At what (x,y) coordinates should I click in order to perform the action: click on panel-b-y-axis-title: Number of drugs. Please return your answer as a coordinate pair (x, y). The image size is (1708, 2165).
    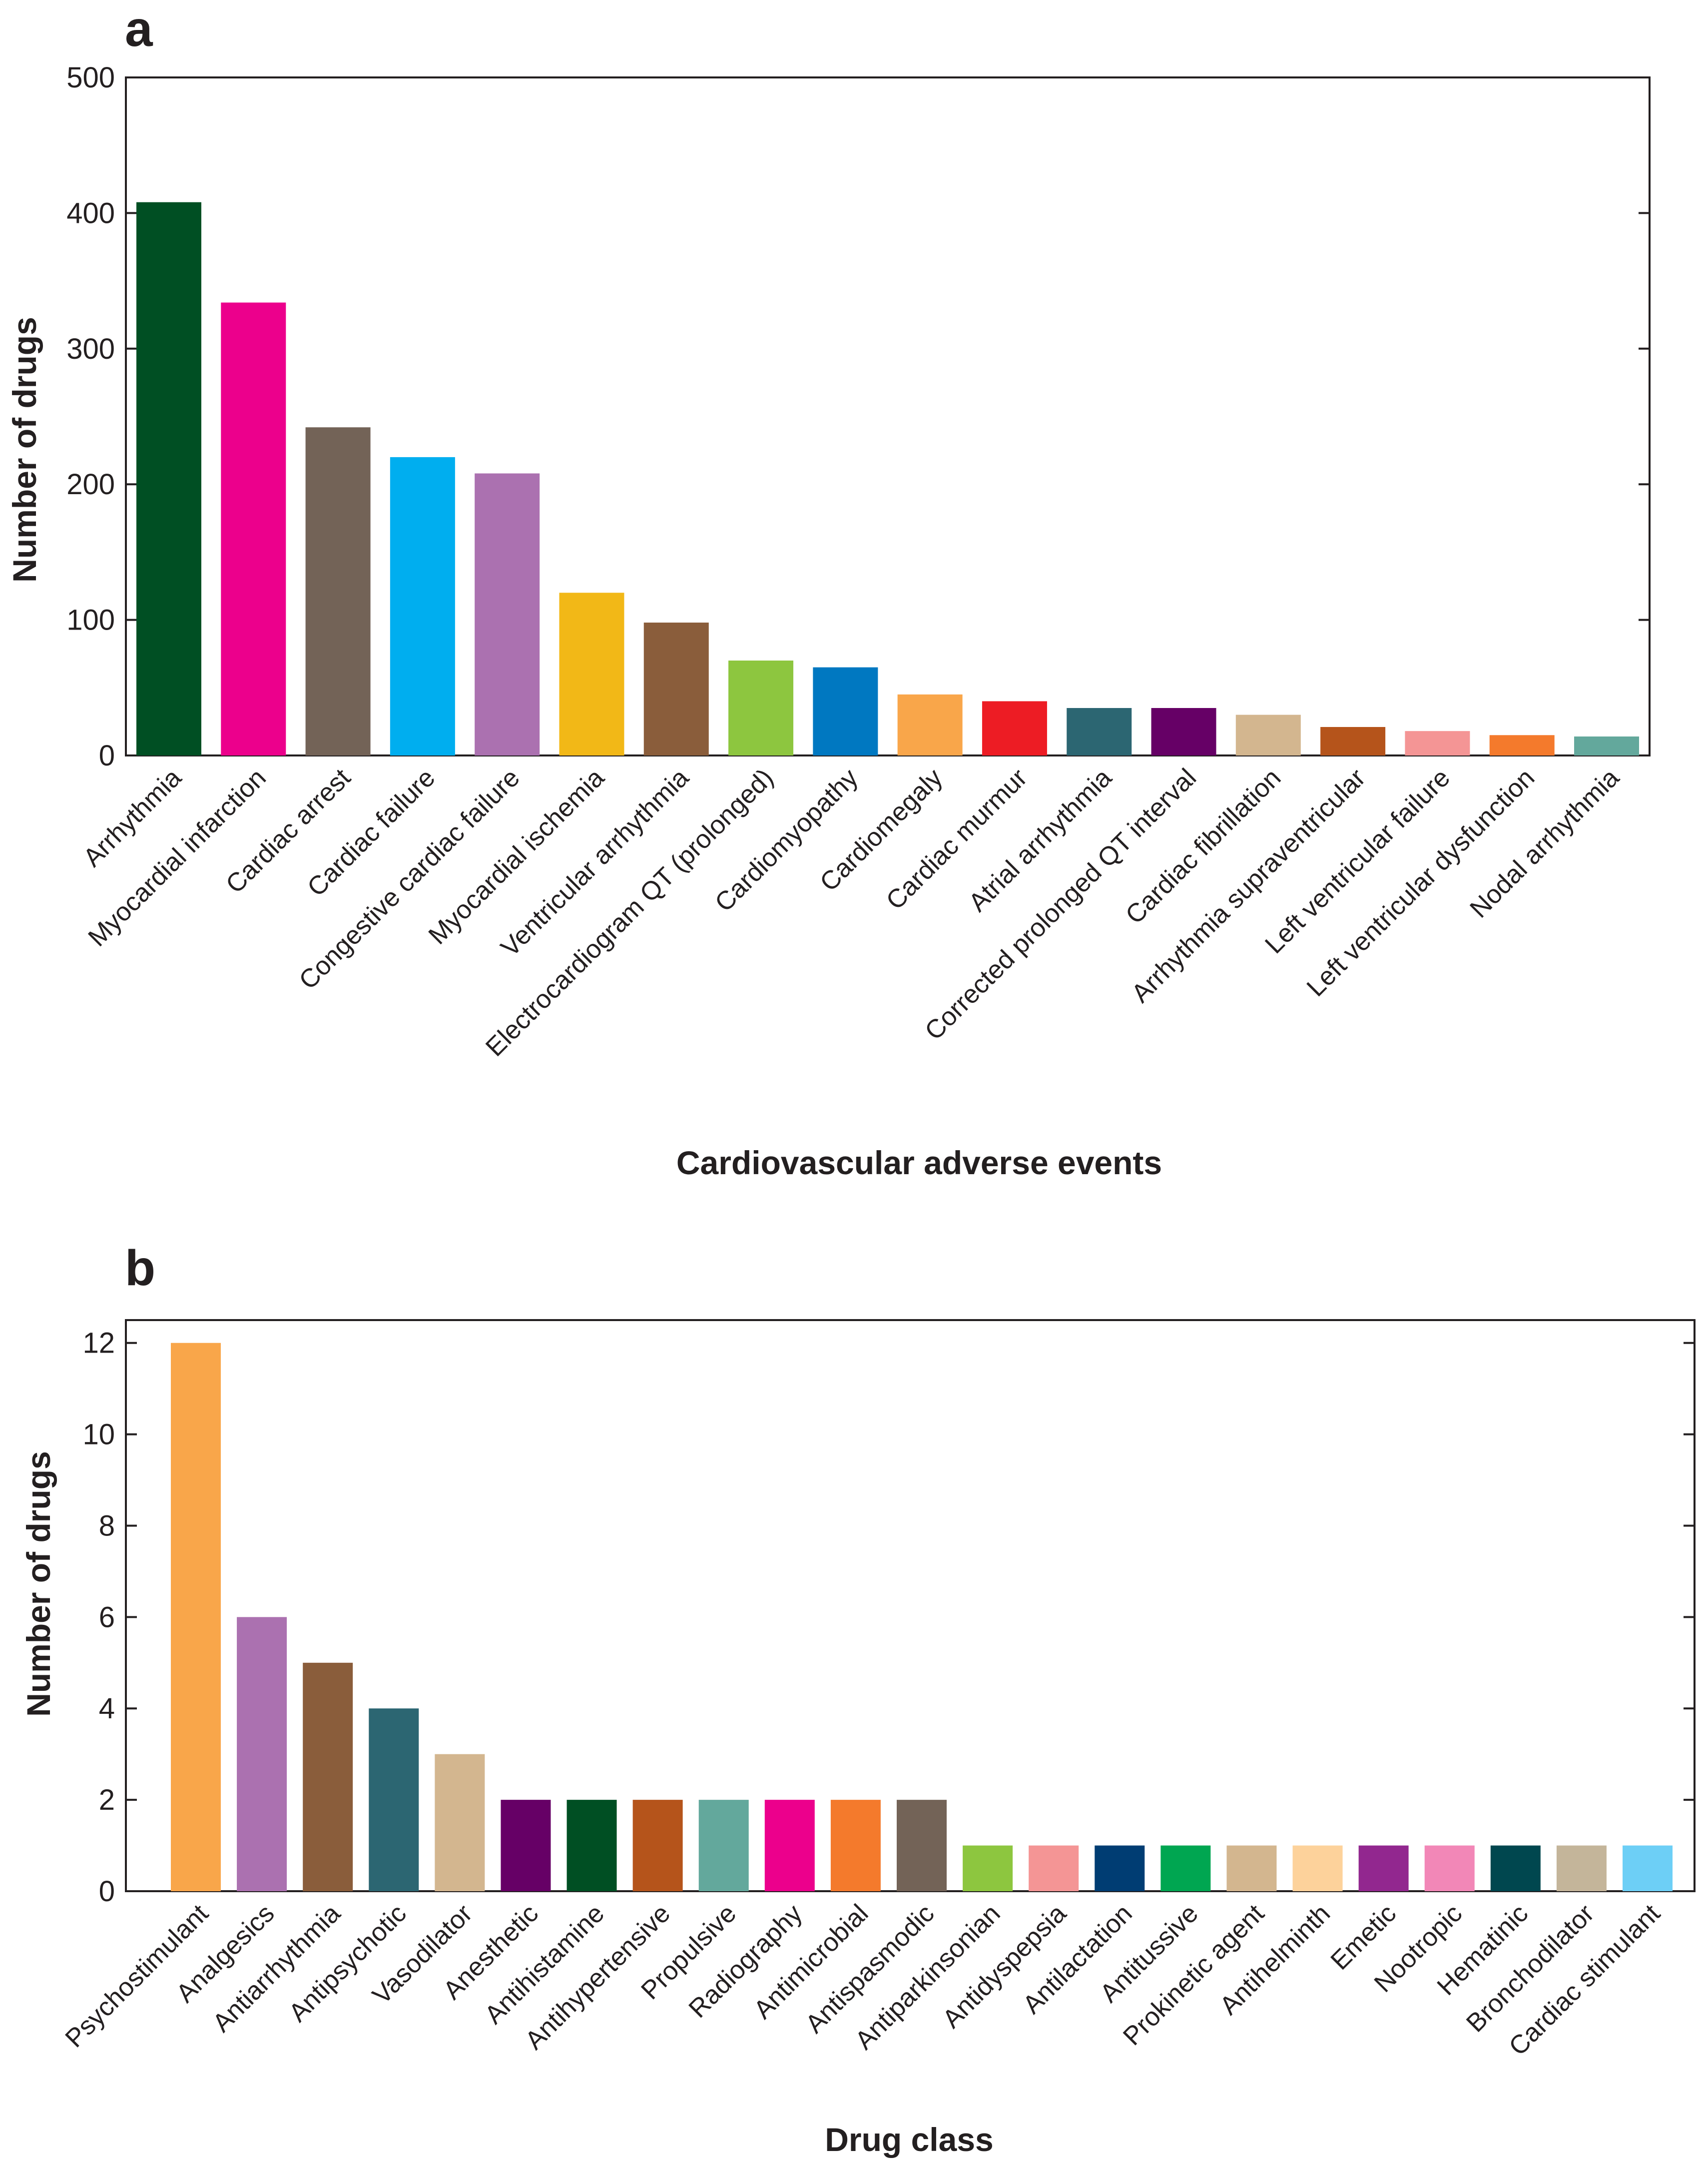
    Looking at the image, I should click on (39, 1584).